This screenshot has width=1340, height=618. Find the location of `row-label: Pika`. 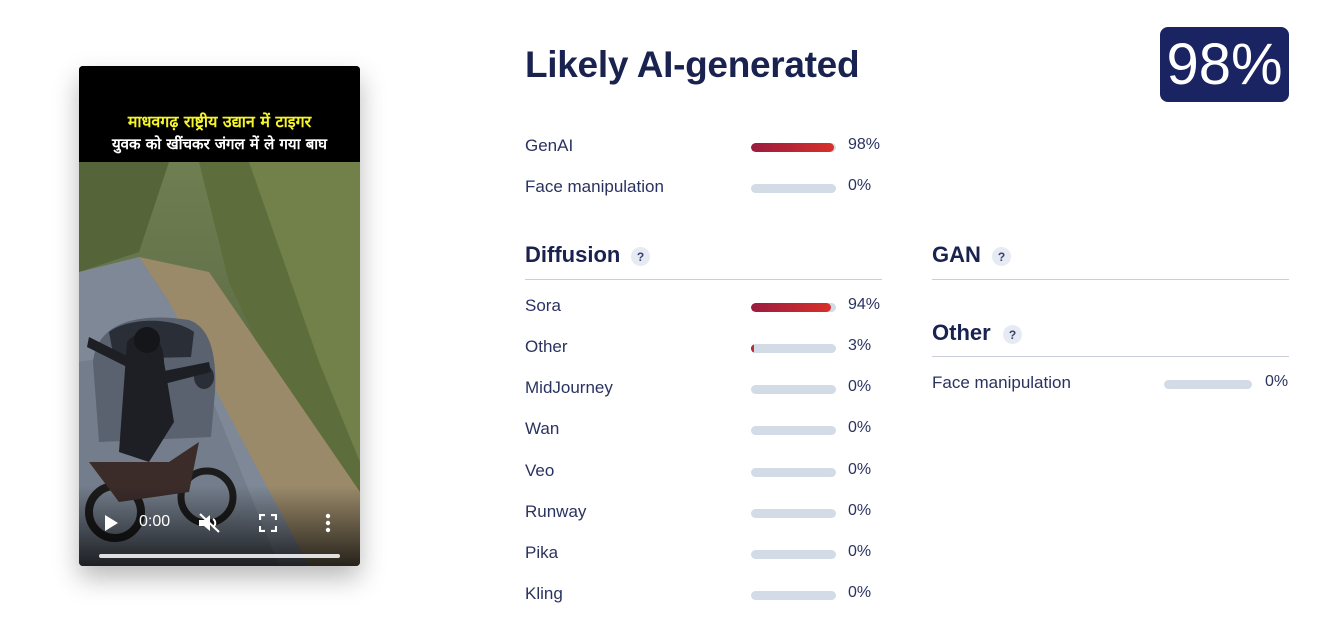

row-label: Pika is located at coordinates (542, 552).